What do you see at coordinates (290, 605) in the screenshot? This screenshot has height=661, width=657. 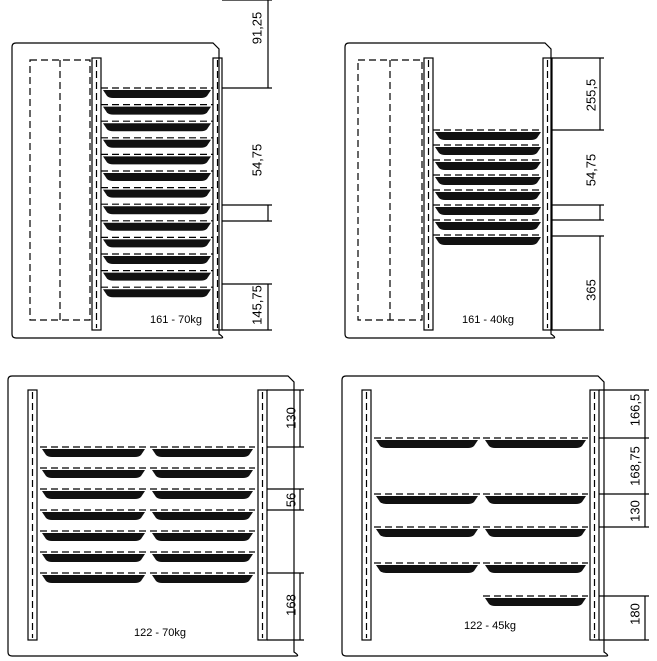 I see `dimension-label: 168` at bounding box center [290, 605].